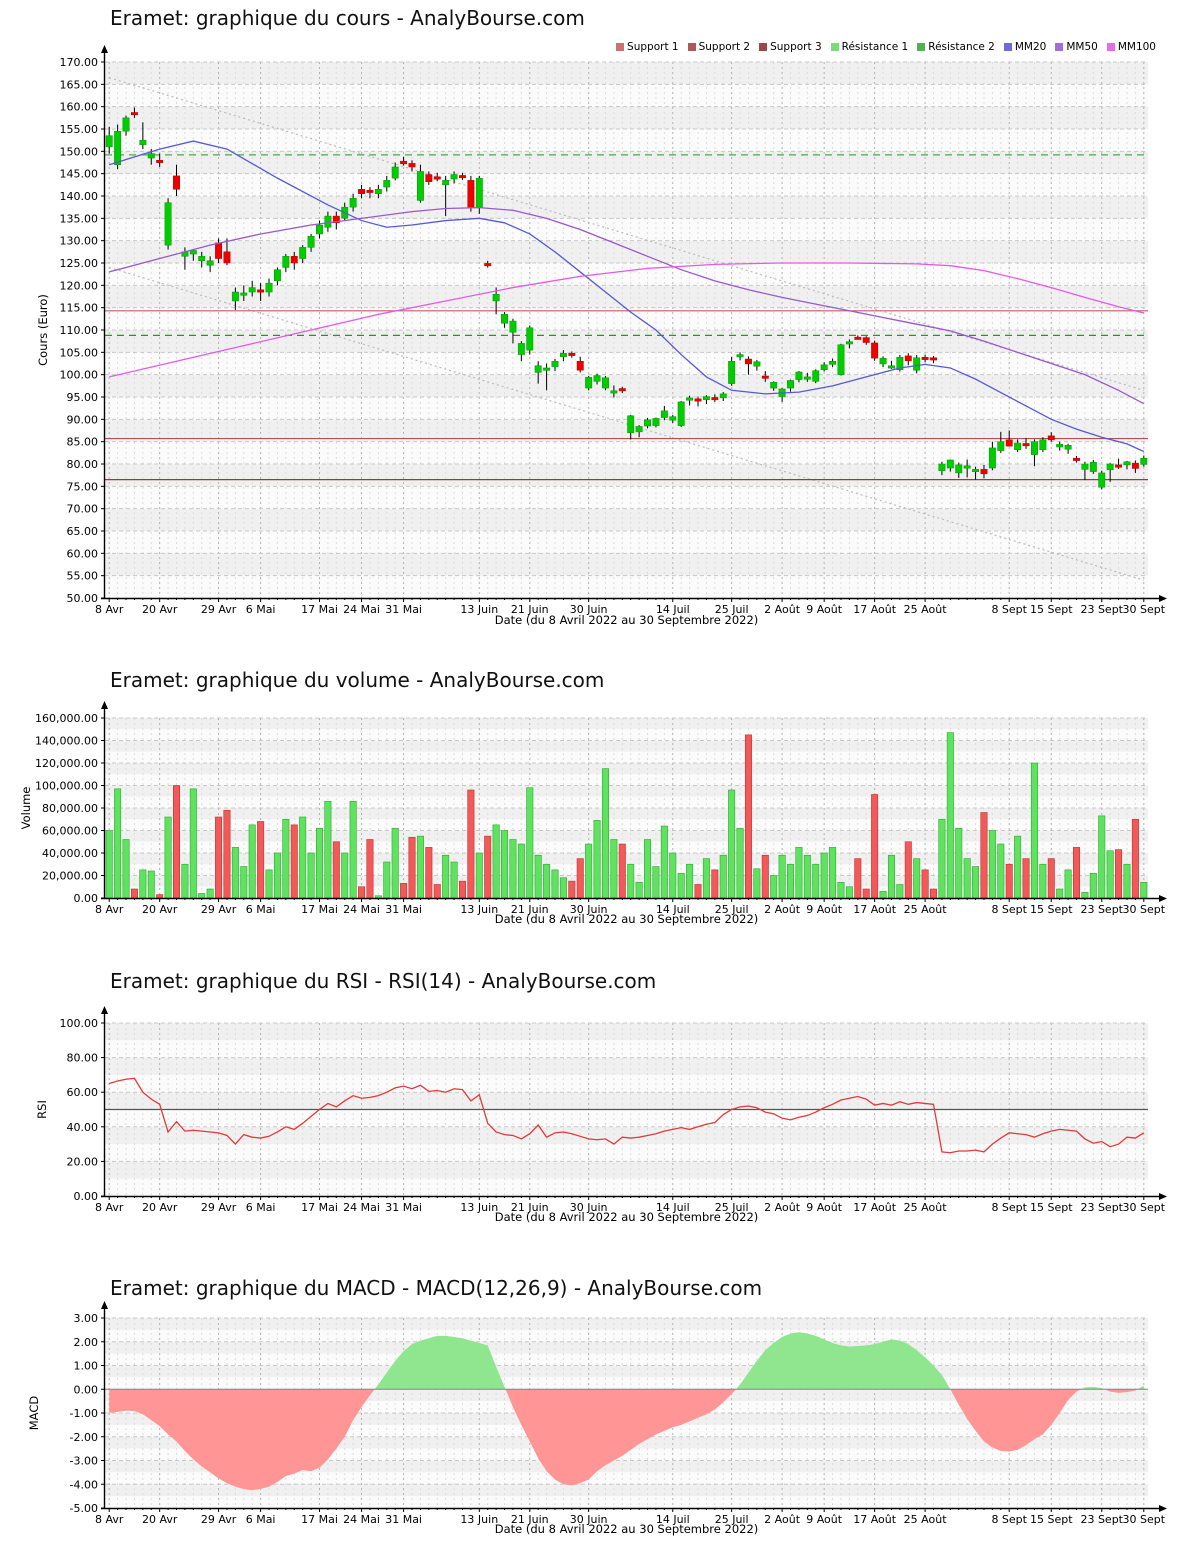 This screenshot has width=1200, height=1550. What do you see at coordinates (261, 1519) in the screenshot?
I see `svg-text: 6 Mai` at bounding box center [261, 1519].